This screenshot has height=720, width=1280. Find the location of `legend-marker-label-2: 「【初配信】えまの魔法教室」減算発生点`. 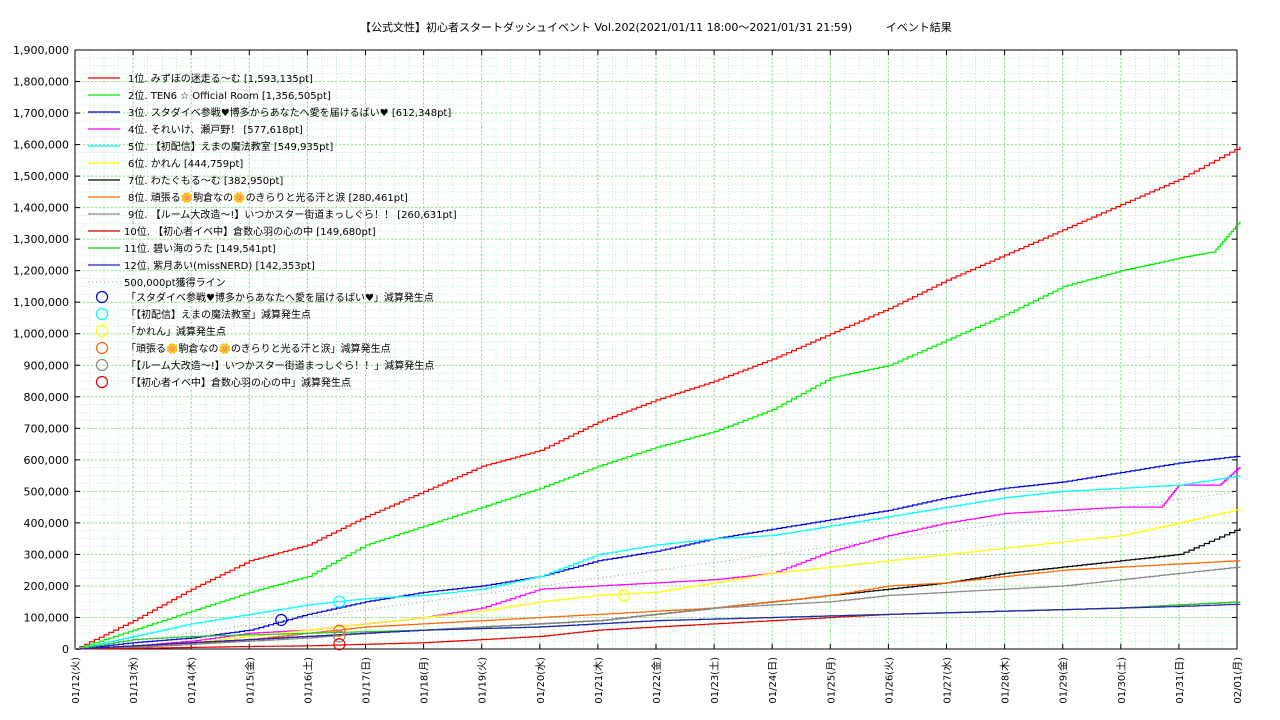

legend-marker-label-2: 「【初配信】えまの魔法教室」減算発生点 is located at coordinates (218, 314).